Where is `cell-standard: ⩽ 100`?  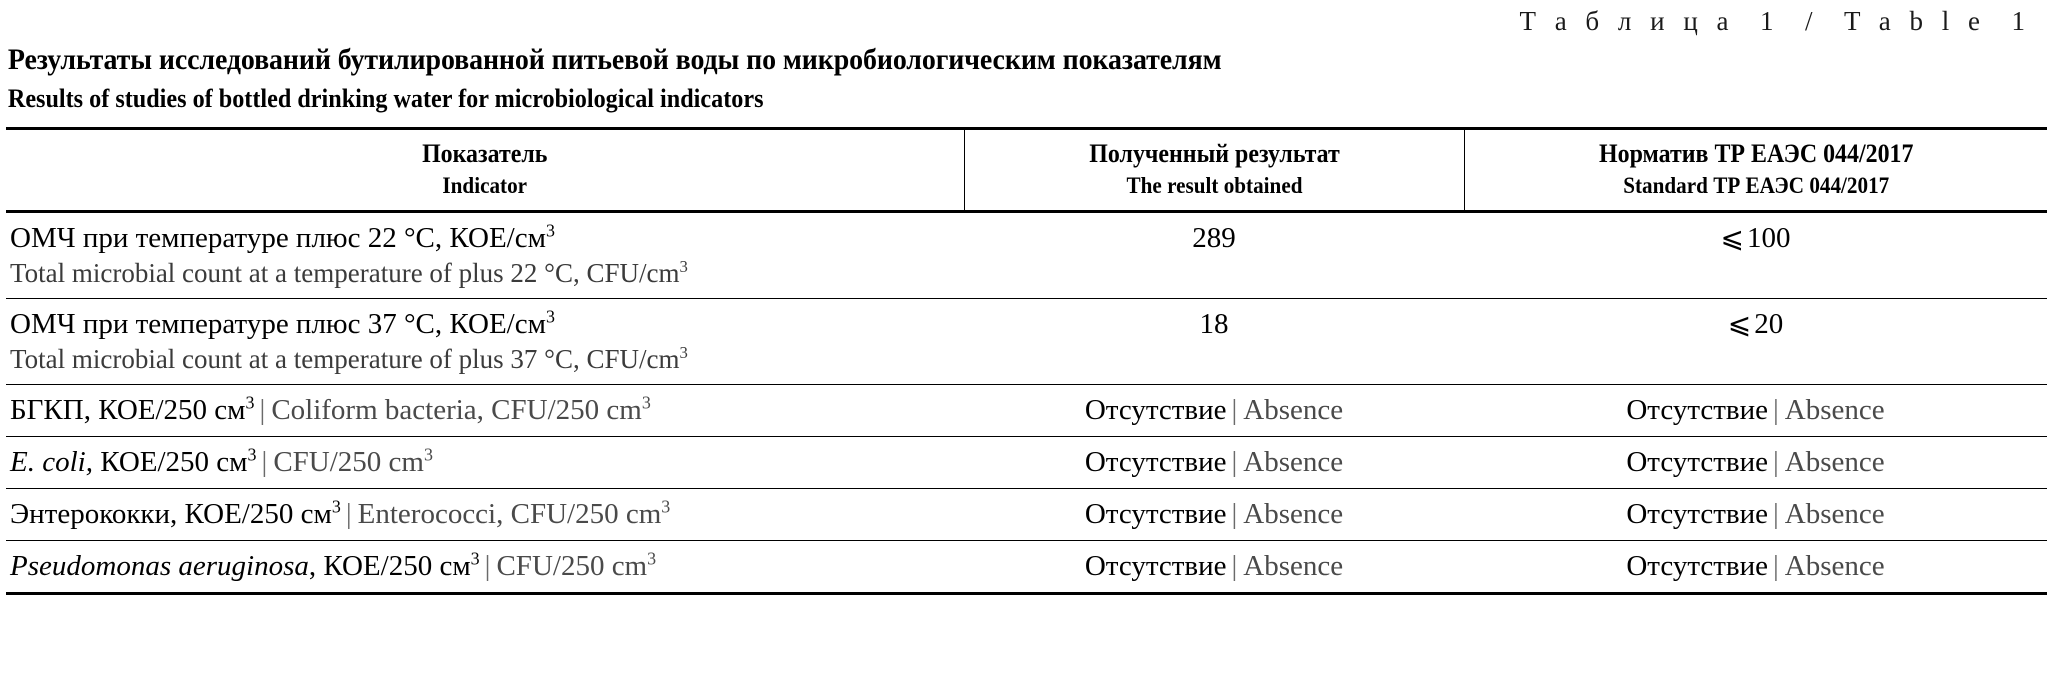
cell-standard: ⩽ 100 is located at coordinates (1755, 255).